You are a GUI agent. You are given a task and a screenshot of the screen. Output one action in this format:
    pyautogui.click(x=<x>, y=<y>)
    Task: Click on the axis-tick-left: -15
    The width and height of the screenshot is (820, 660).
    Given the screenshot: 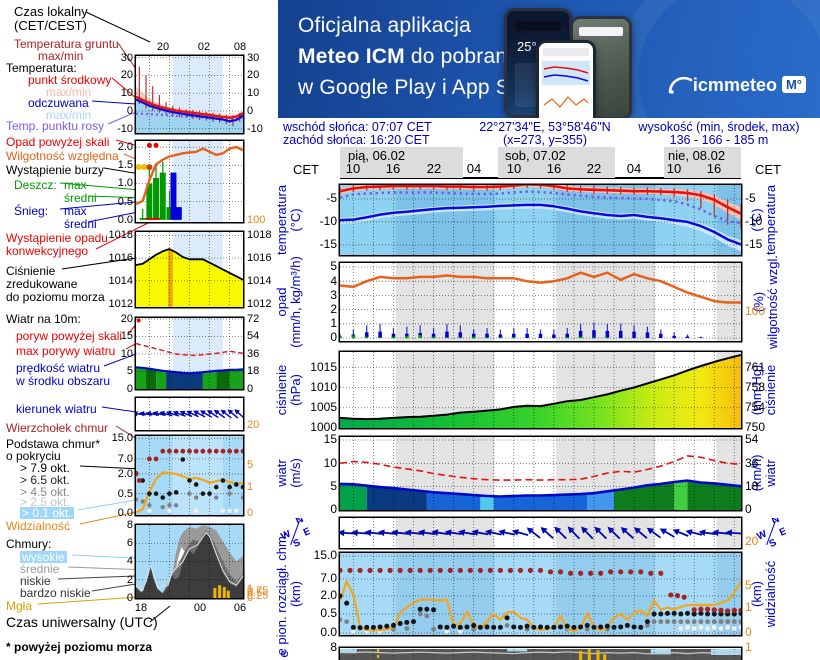 What is the action you would take?
    pyautogui.click(x=328, y=244)
    